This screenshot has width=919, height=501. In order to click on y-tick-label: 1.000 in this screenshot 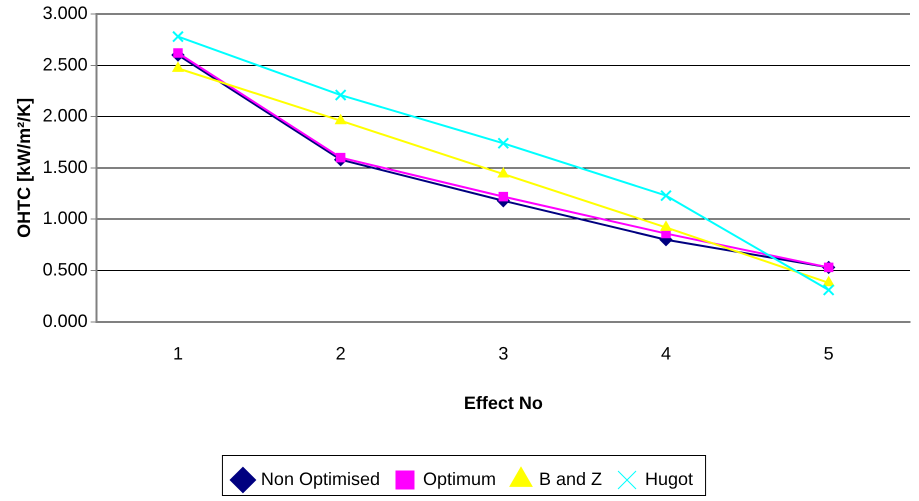, I will do `click(65, 218)`.